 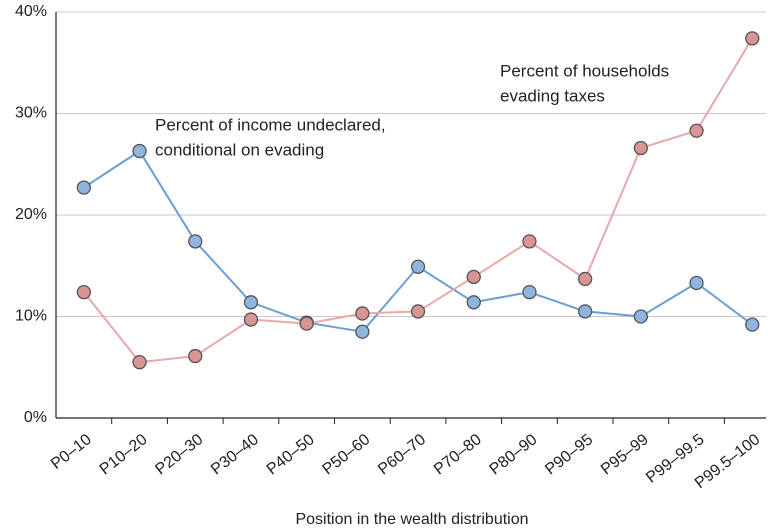 What do you see at coordinates (35, 417) in the screenshot?
I see `y-tick-label: 0%` at bounding box center [35, 417].